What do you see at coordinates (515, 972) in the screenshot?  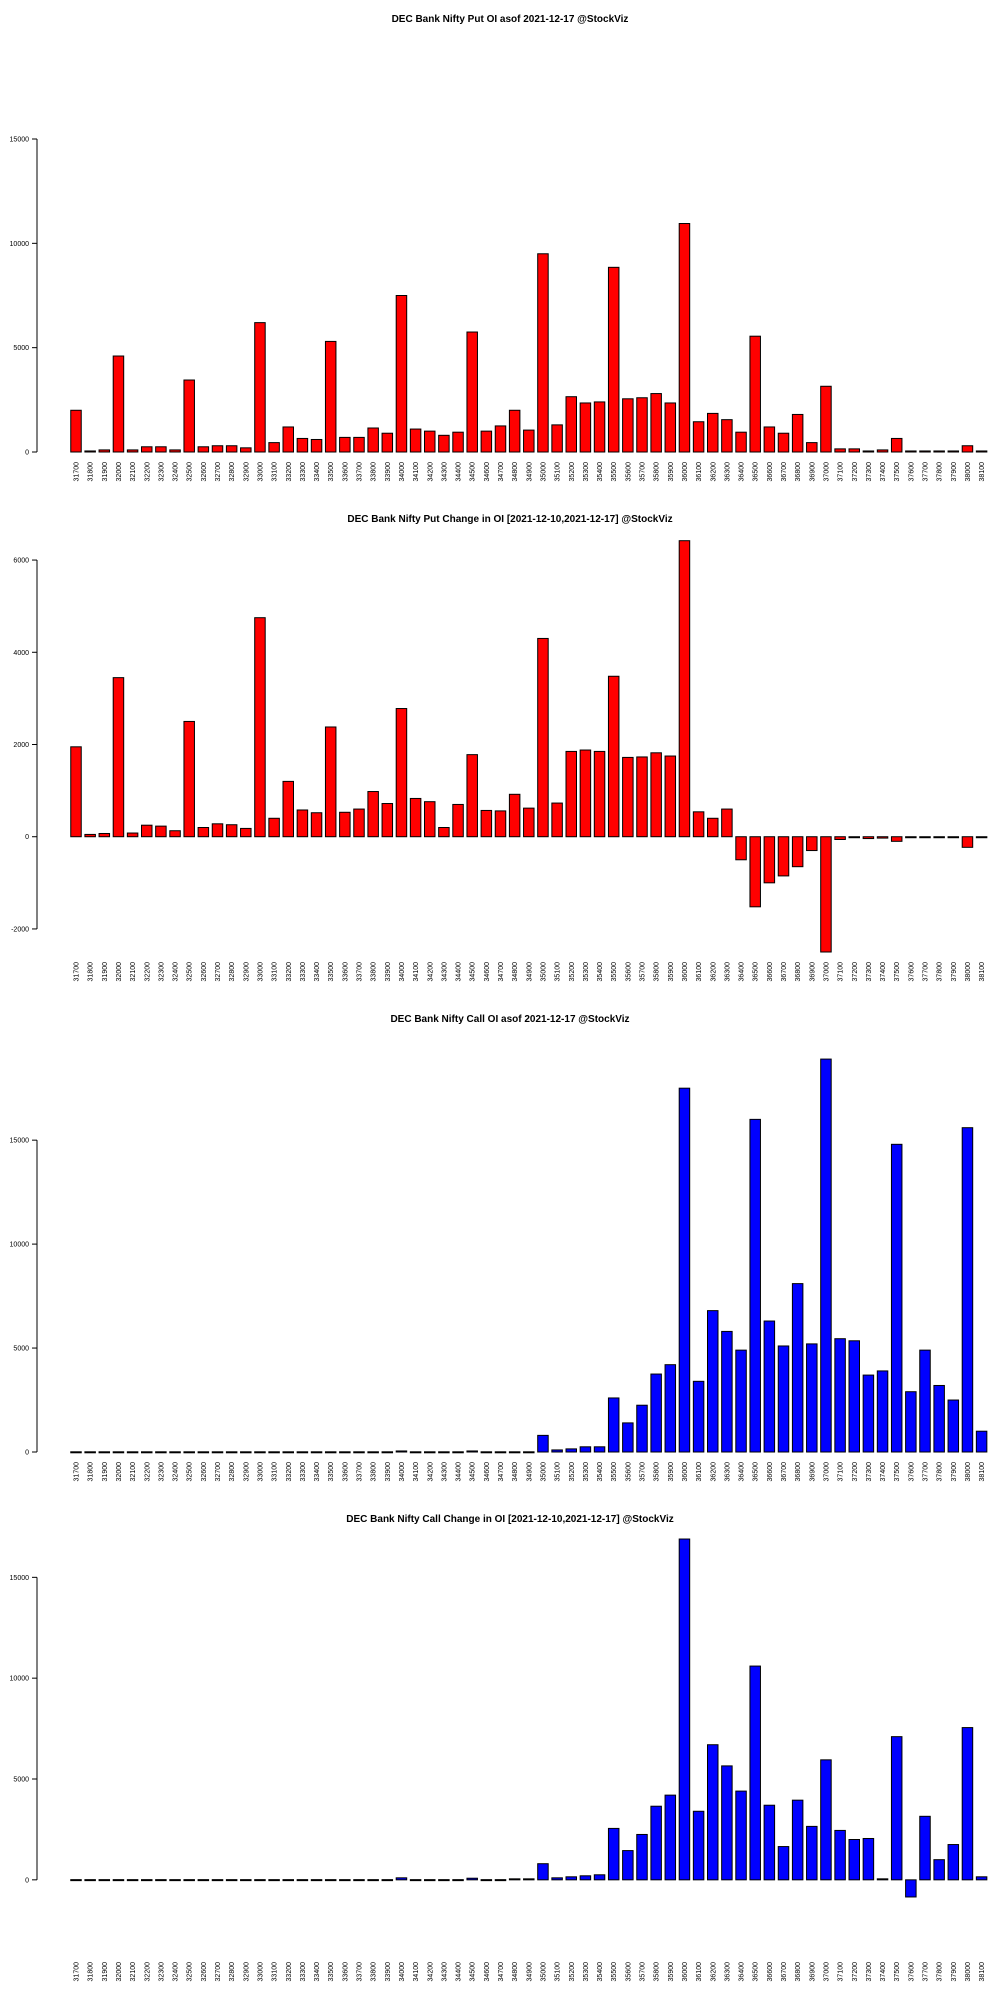 I see `x-tick-label: 34800` at bounding box center [515, 972].